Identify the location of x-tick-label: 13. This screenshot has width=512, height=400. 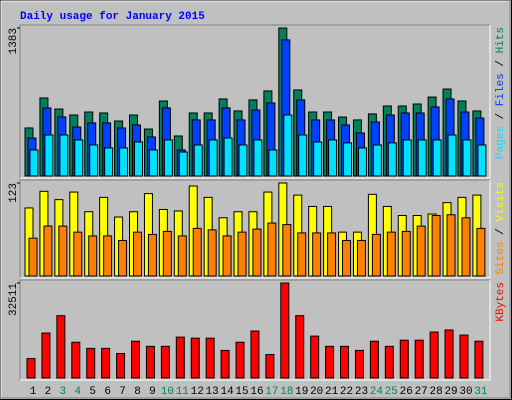
(212, 392).